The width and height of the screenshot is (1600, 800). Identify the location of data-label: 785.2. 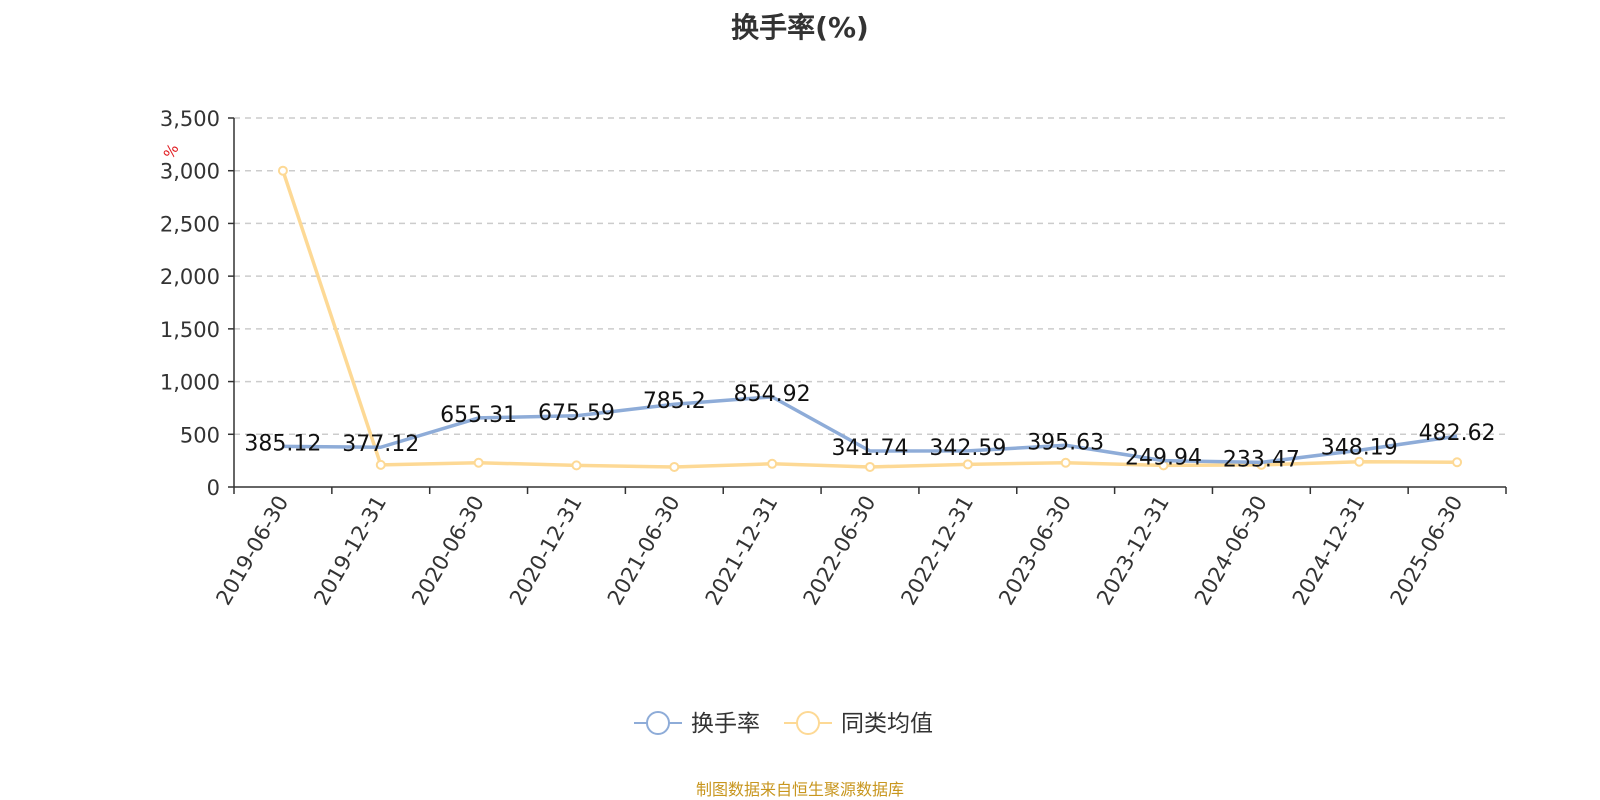
(674, 401).